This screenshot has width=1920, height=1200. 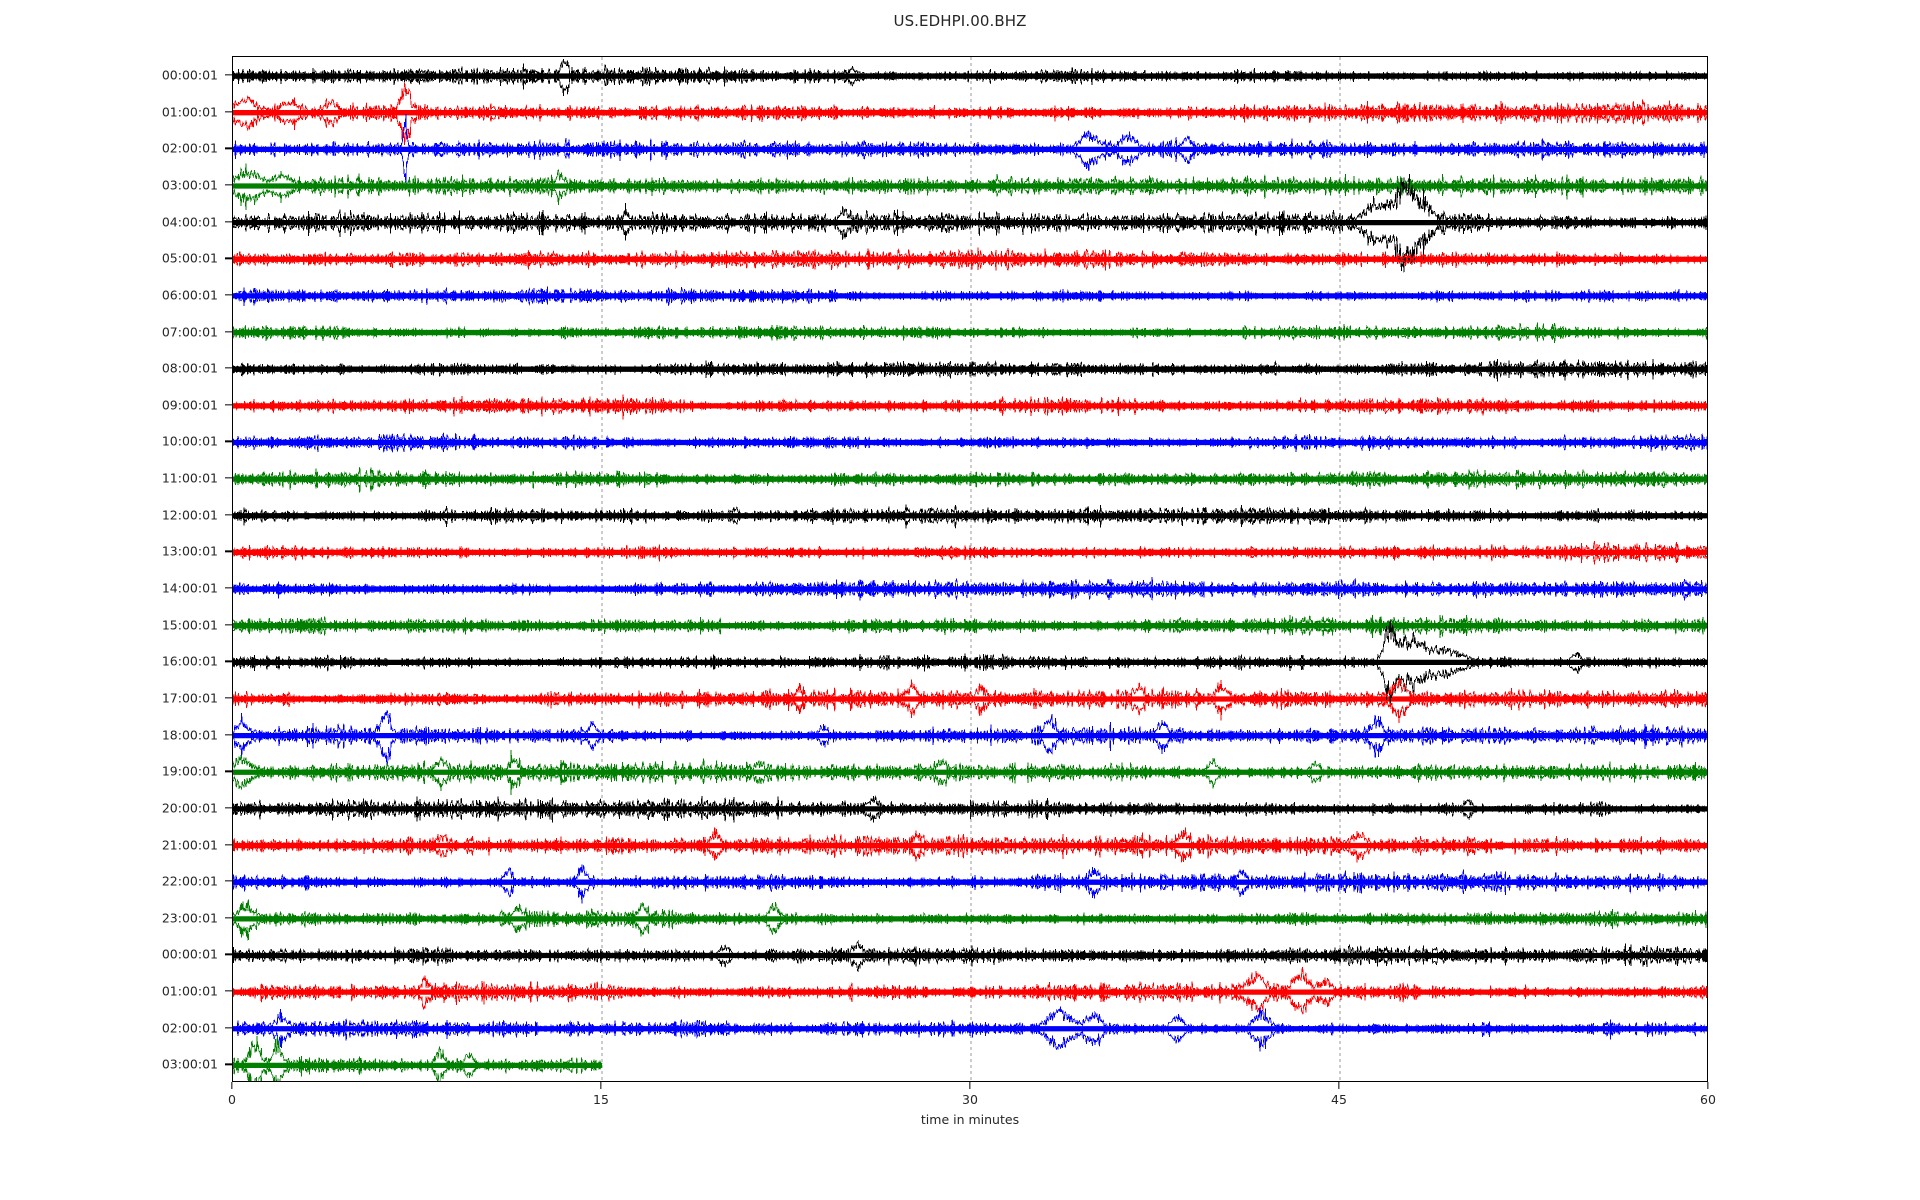 What do you see at coordinates (189, 588) in the screenshot?
I see `y-axis-tick-label: 14:00:01` at bounding box center [189, 588].